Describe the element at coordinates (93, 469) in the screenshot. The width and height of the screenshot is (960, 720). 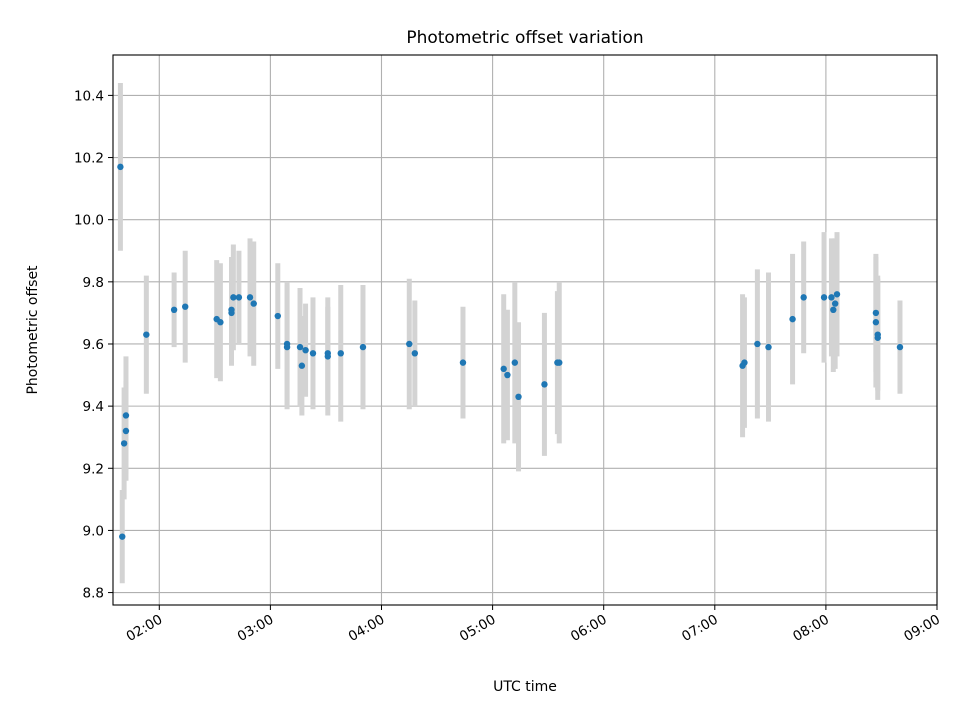
I see `y-tick-label: 9.2` at that location.